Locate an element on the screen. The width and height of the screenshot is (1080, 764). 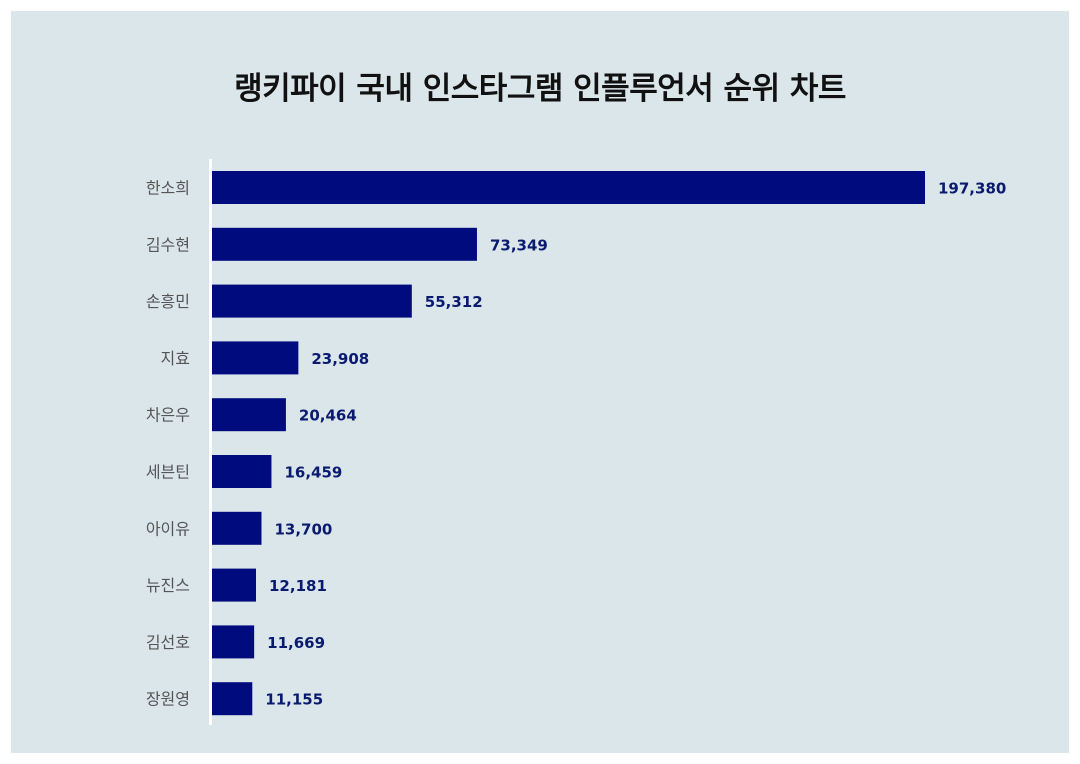
category-label-8: 뉴진스 is located at coordinates (168, 585).